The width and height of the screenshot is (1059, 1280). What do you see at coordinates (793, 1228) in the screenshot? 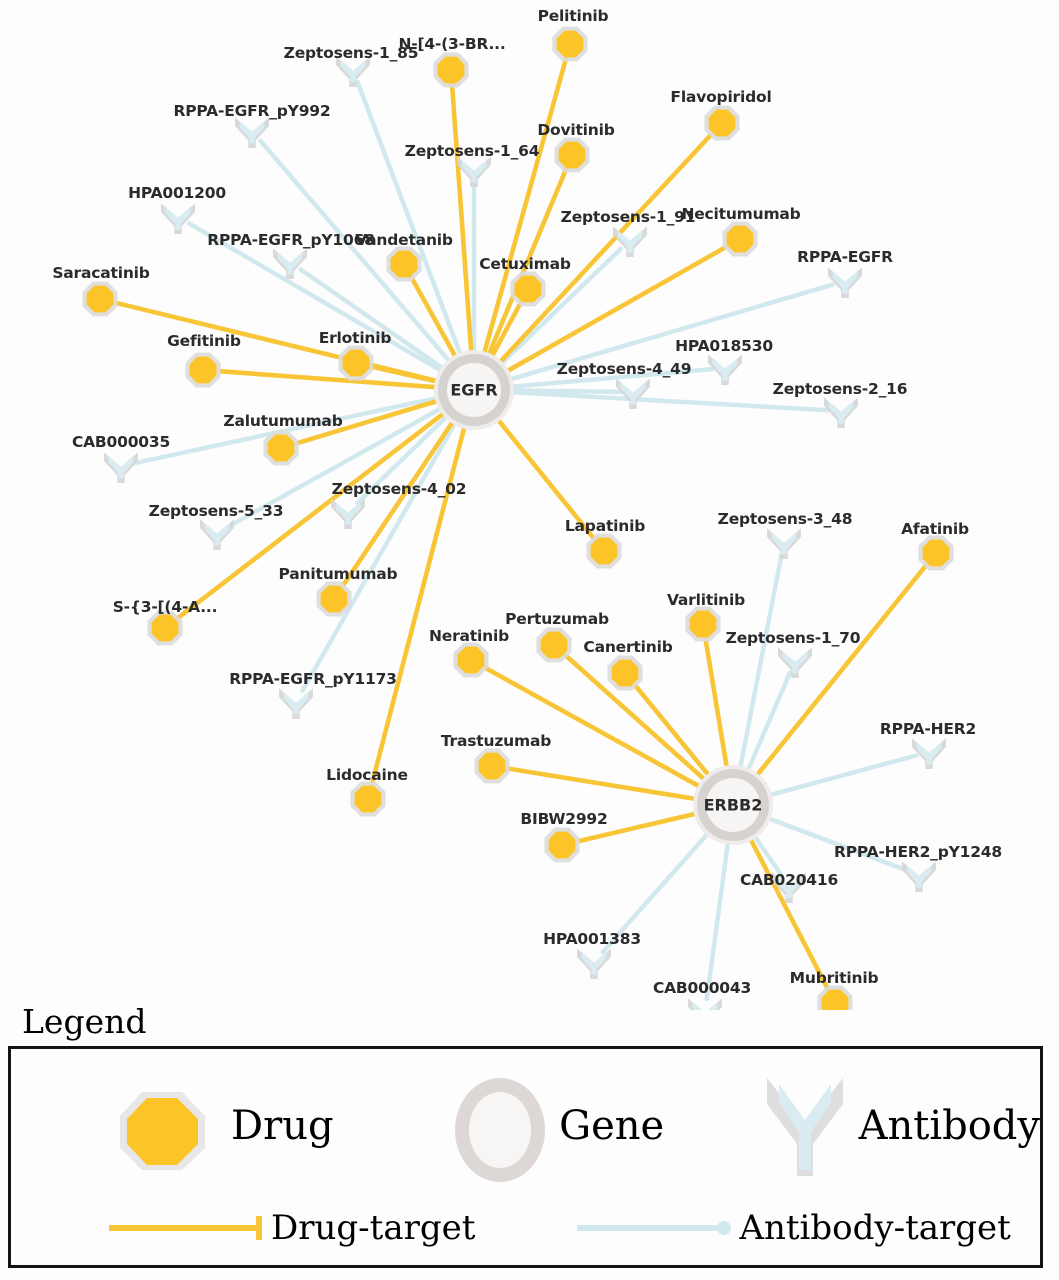
I see `legend-item-antibody-edge: Antibody-target` at bounding box center [793, 1228].